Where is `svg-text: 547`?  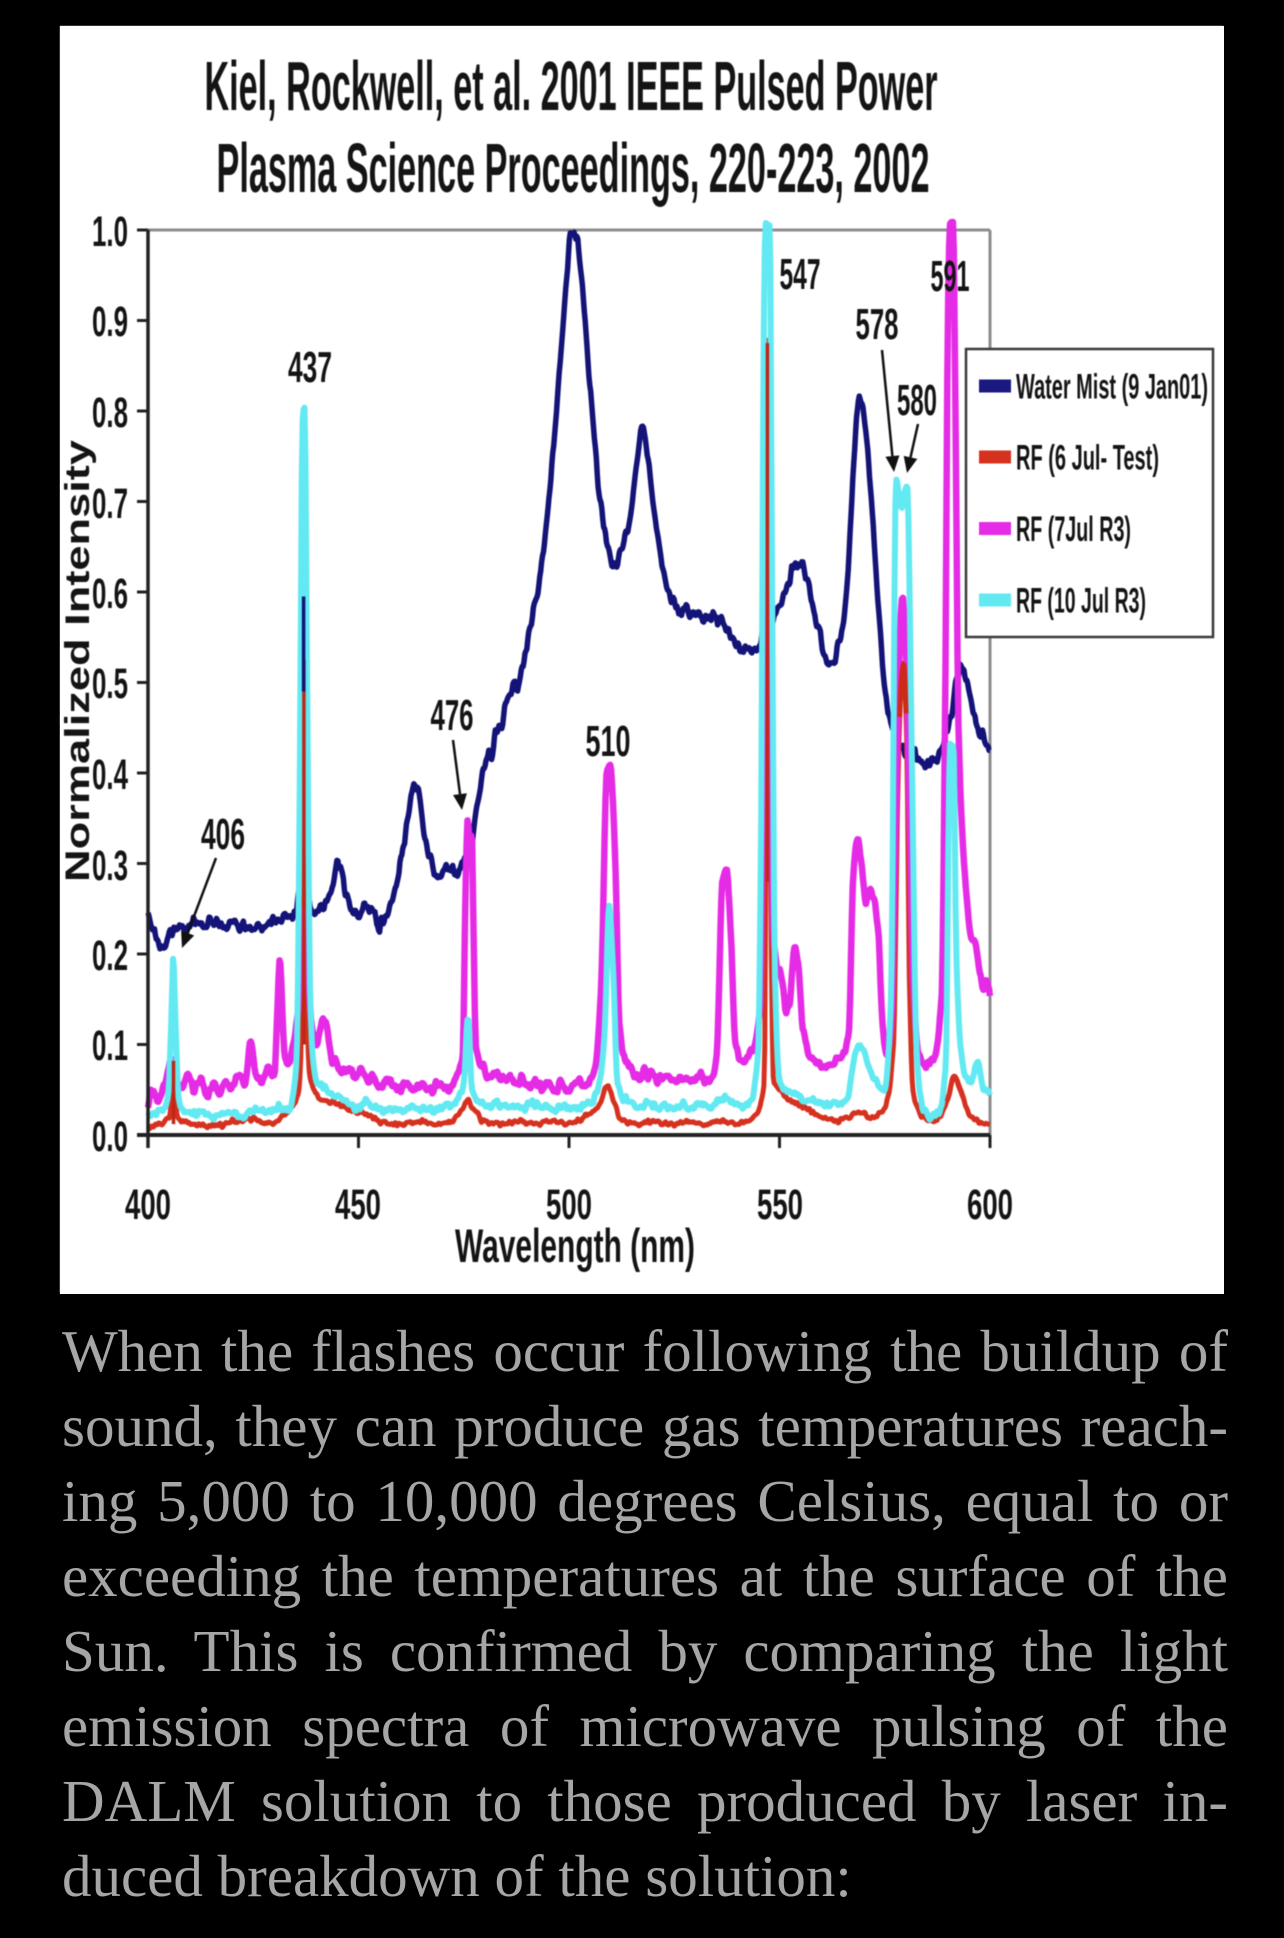
svg-text: 547 is located at coordinates (800, 274).